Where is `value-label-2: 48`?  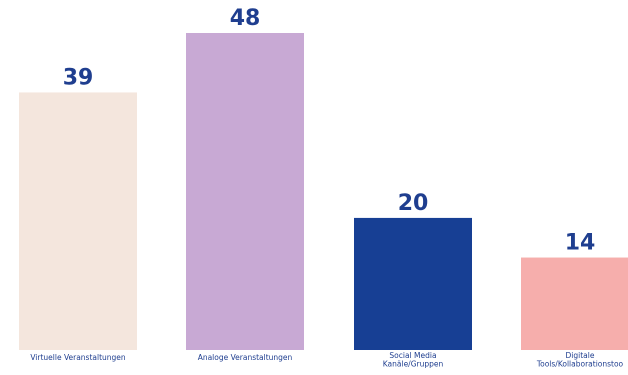 value-label-2: 48 is located at coordinates (245, 18).